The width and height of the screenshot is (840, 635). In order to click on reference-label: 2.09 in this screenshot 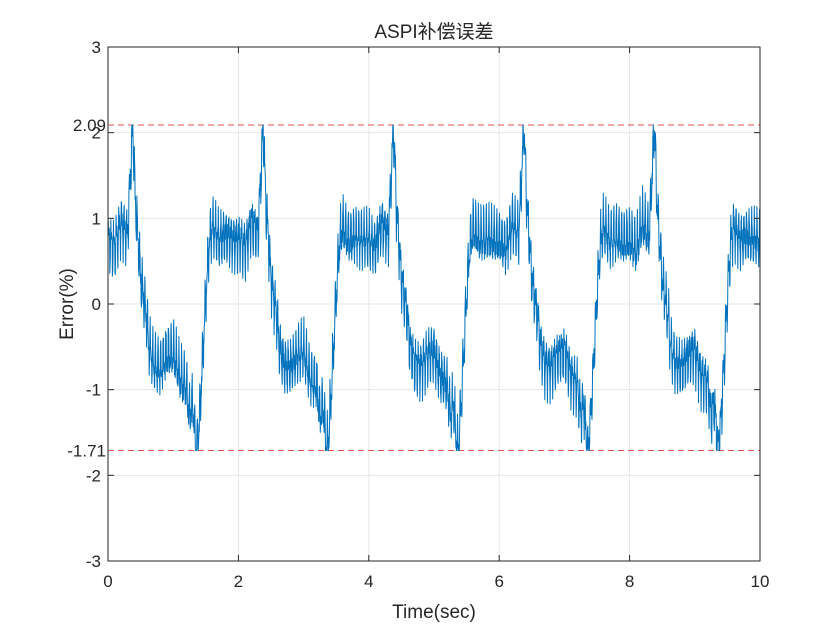, I will do `click(89, 125)`.